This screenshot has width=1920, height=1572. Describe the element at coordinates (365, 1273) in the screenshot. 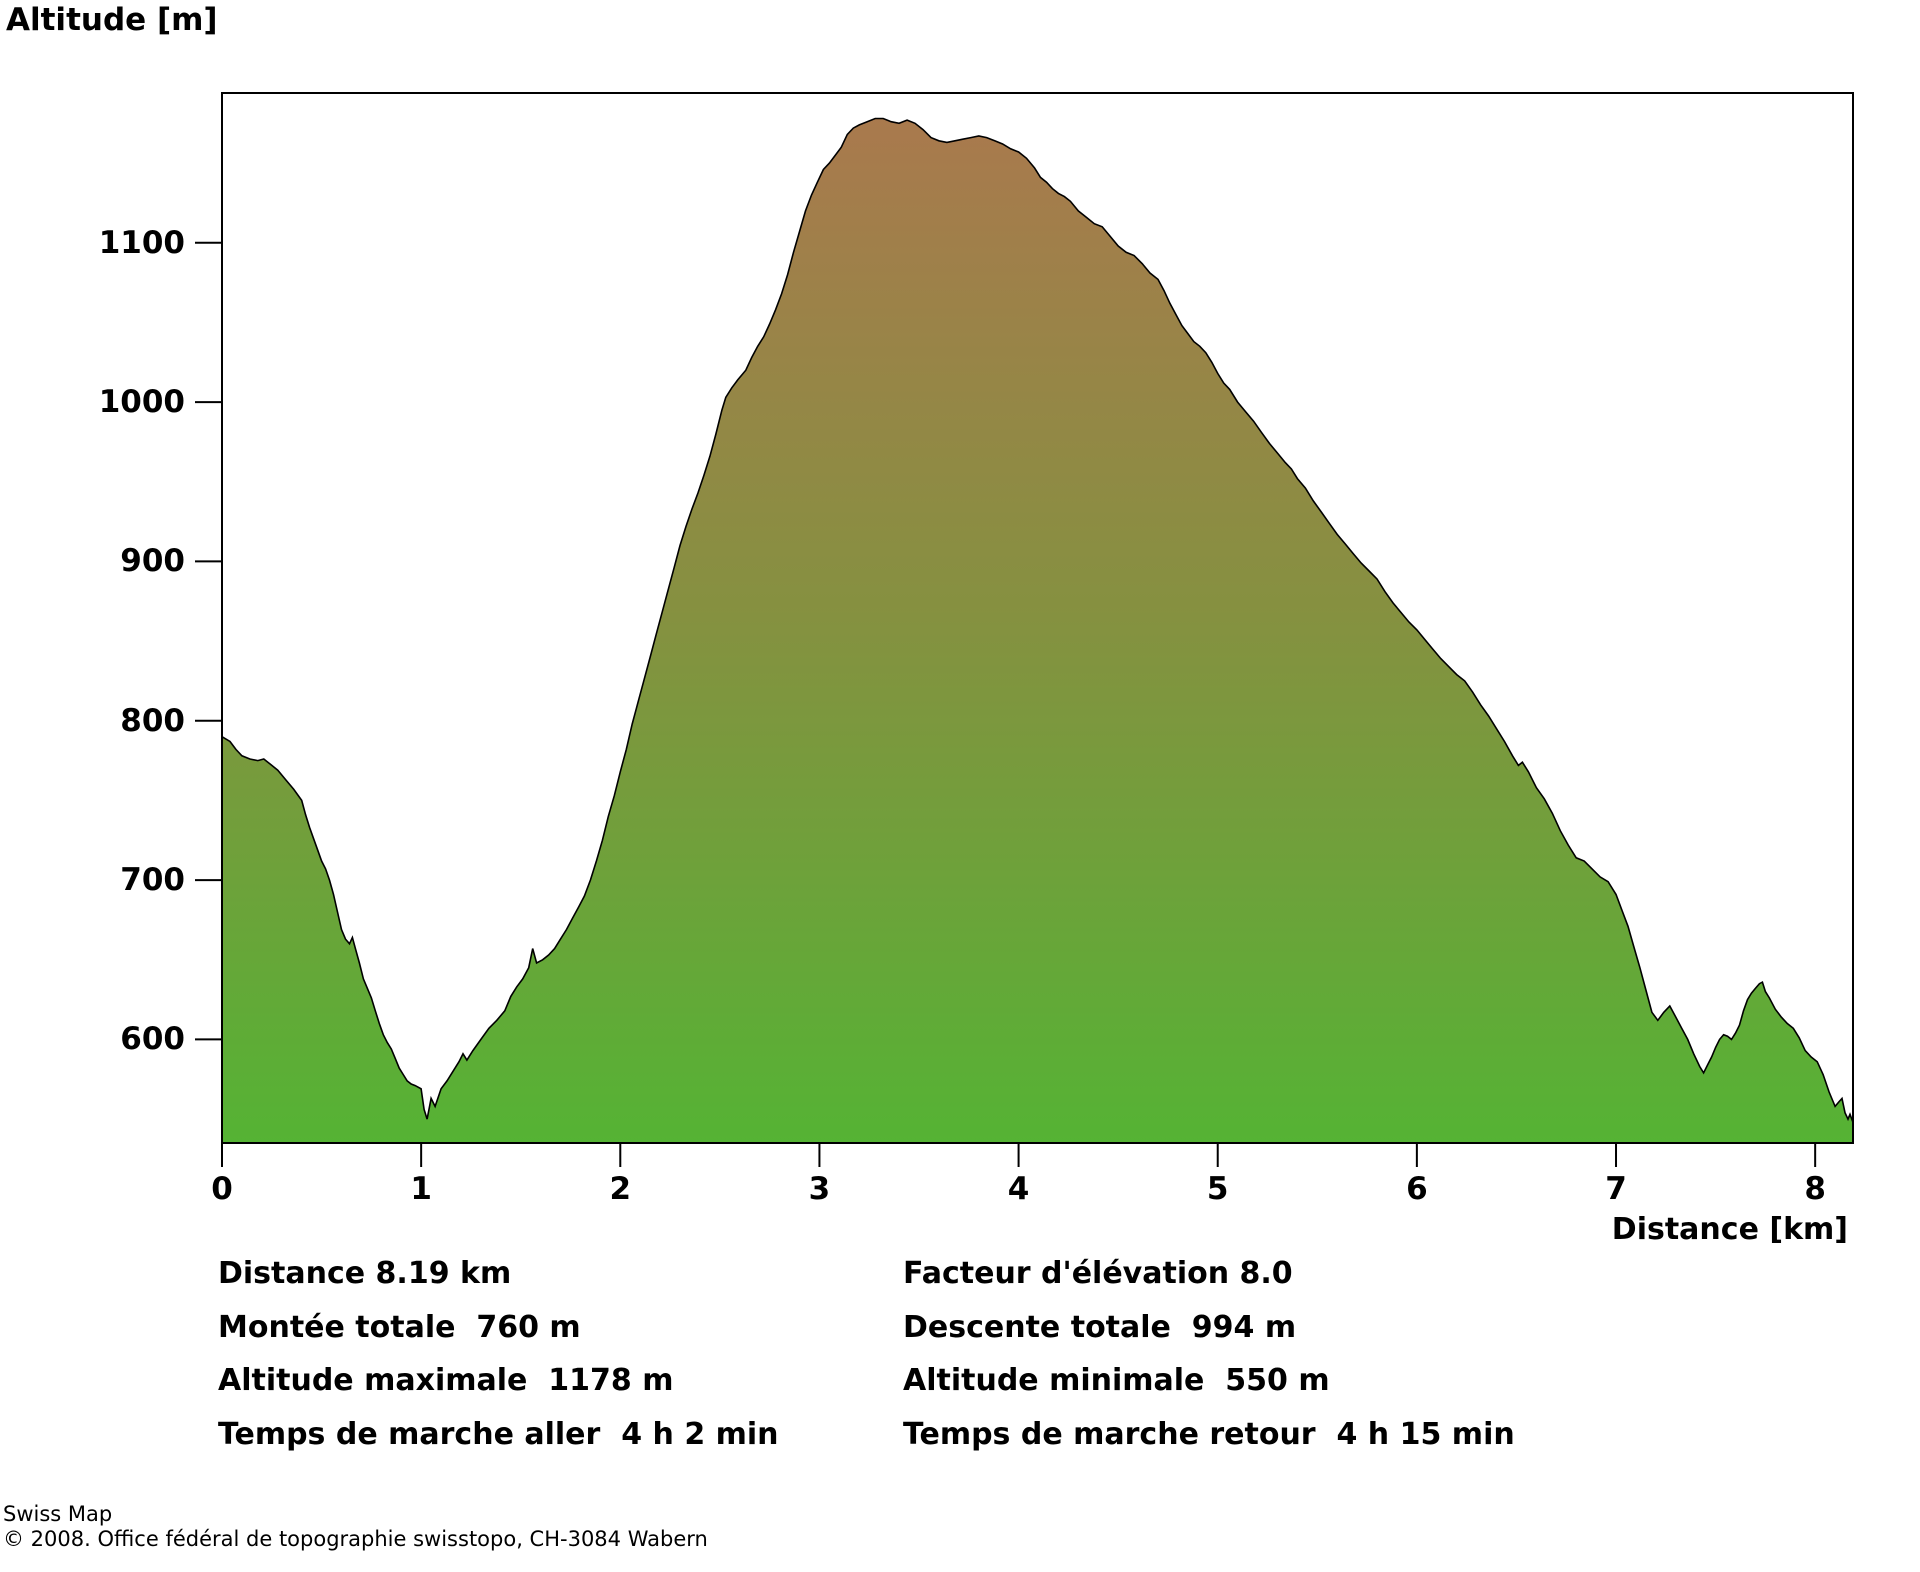

I see `stat-distance: Distance 8.19 km` at that location.